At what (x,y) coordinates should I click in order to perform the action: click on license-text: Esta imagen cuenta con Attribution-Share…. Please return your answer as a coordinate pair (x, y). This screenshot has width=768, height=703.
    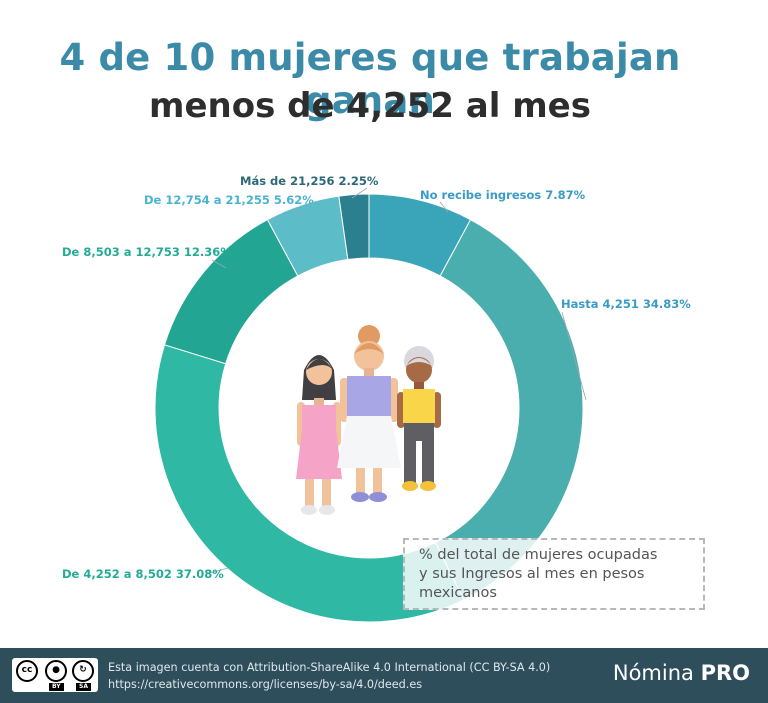
    Looking at the image, I should click on (329, 676).